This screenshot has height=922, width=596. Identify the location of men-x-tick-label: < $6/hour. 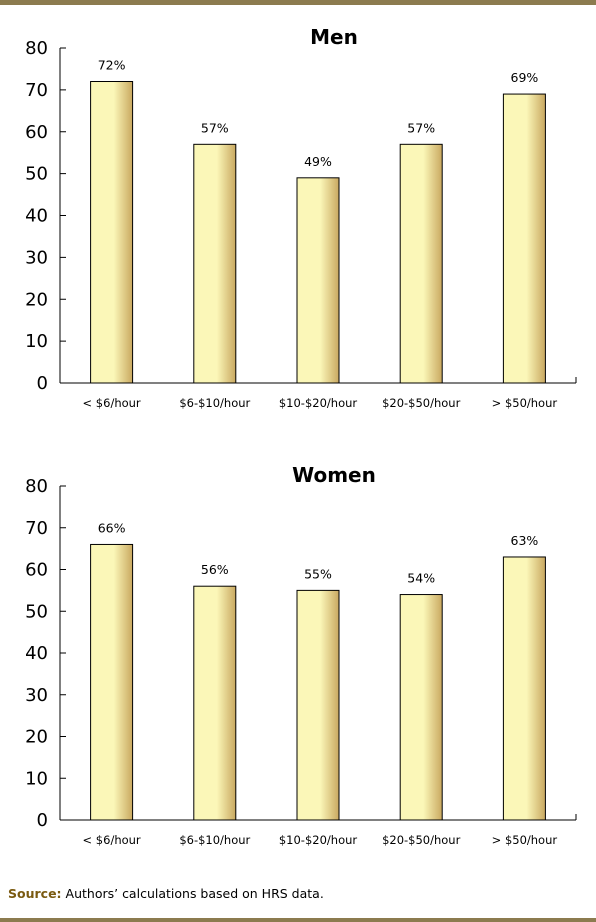
(112, 403).